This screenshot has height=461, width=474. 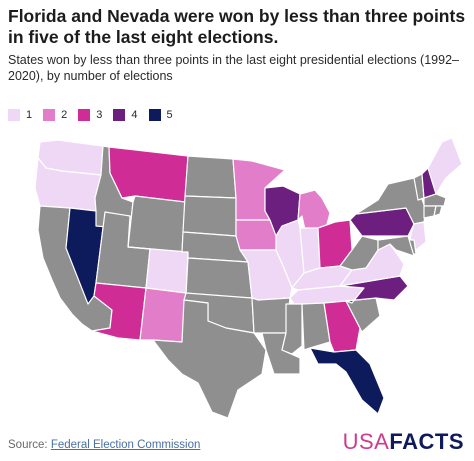 I want to click on state-me, so click(x=445, y=166).